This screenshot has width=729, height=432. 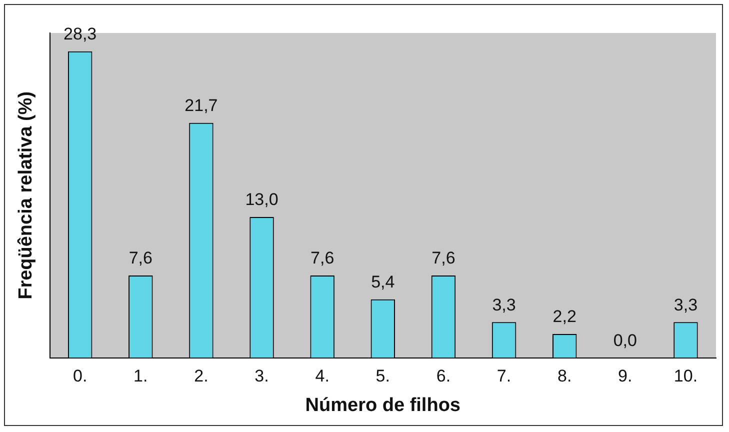 I want to click on x-tick-label: 5., so click(x=383, y=376).